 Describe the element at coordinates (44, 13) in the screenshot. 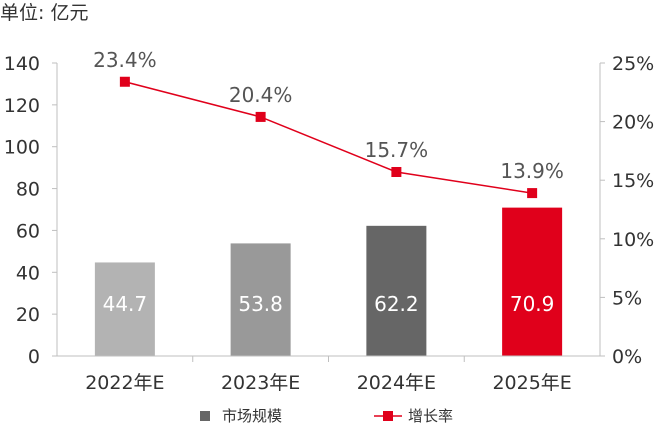

I see `unit-label: 单位: 亿元` at that location.